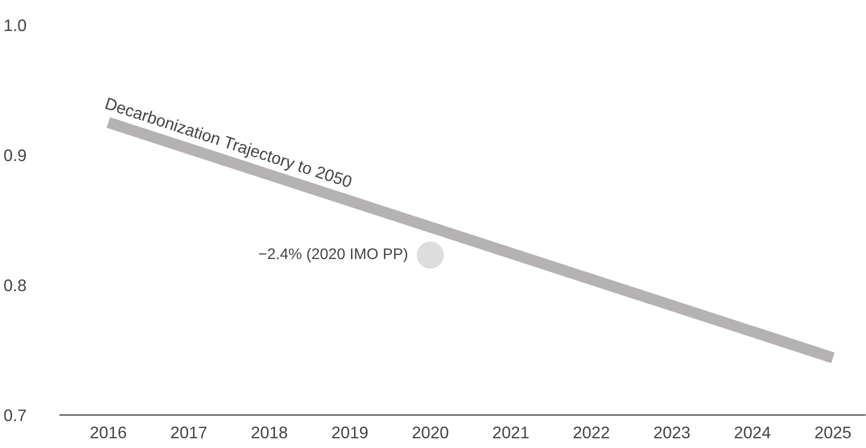 The image size is (866, 448). I want to click on y-tick-label: 1.0, so click(15, 25).